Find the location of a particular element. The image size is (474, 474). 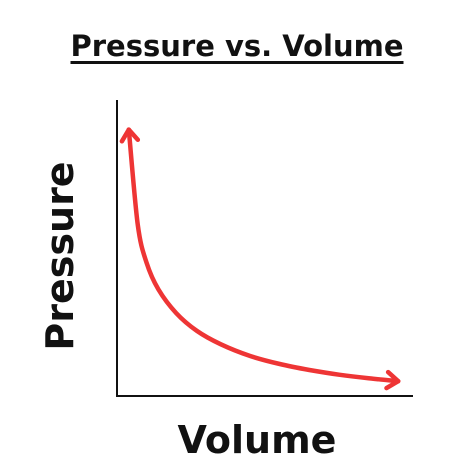

curve-arrowhead-top is located at coordinates (130, 135).